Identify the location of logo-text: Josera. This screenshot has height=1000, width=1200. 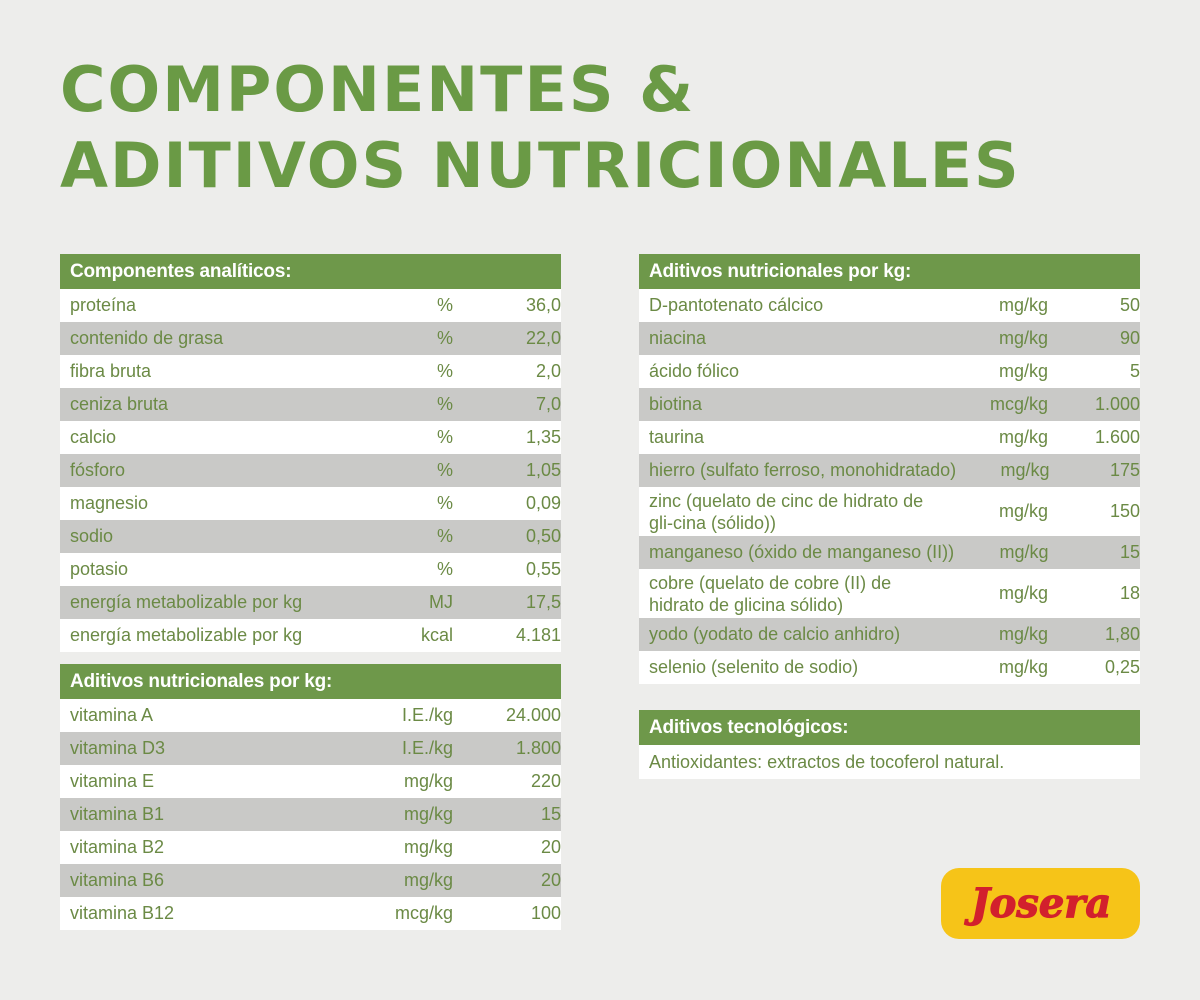
(1037, 903).